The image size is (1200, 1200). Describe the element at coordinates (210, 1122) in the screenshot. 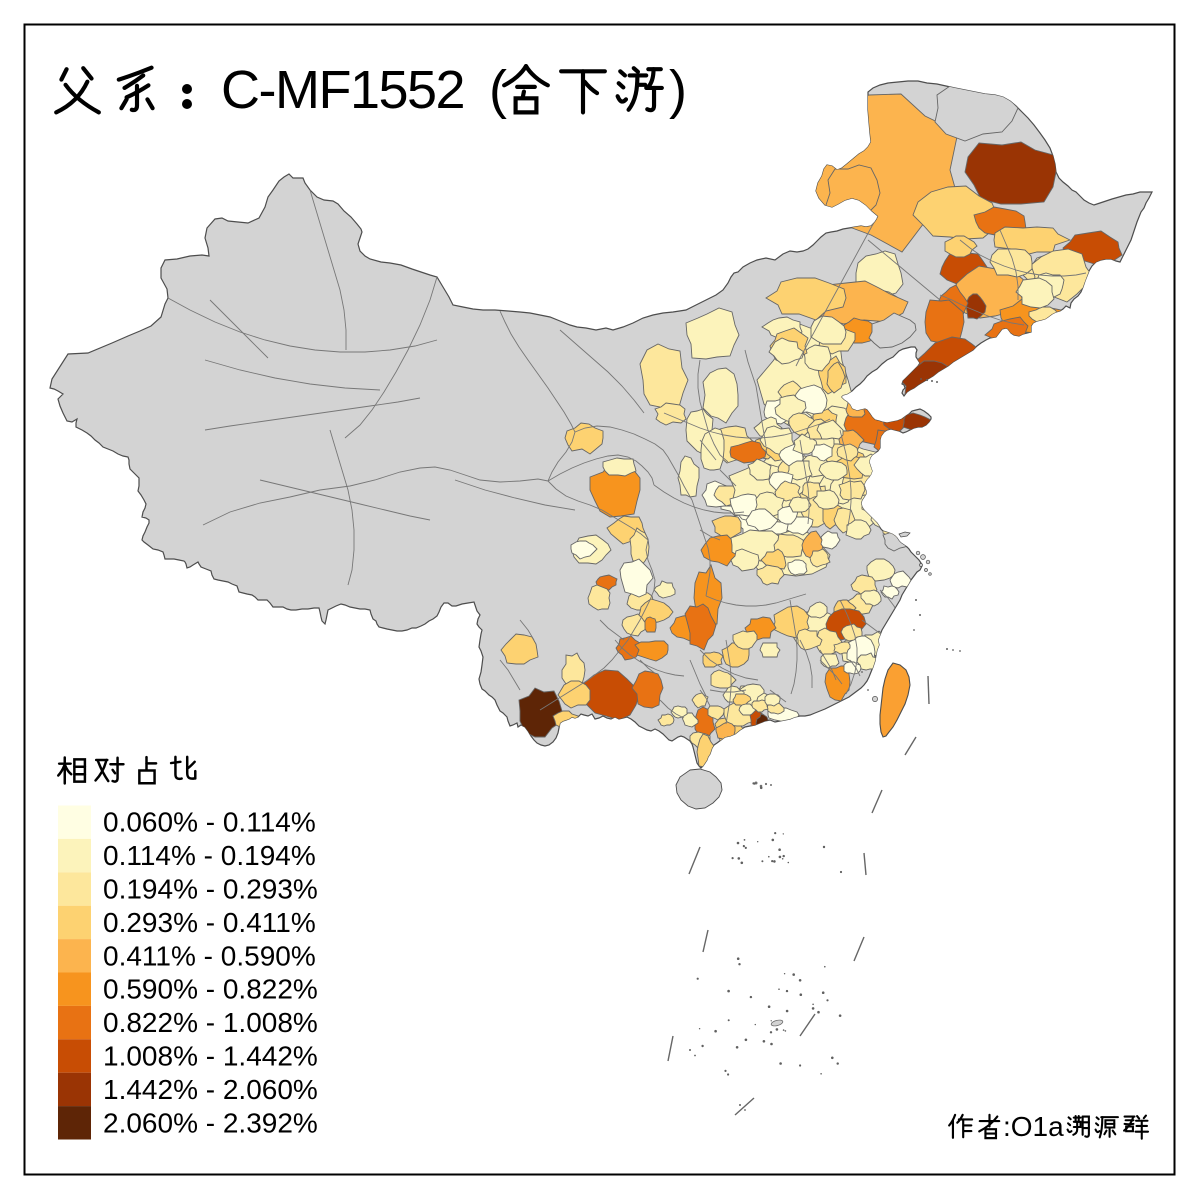

I see `svg-text: 2.060% - 2.392%` at that location.